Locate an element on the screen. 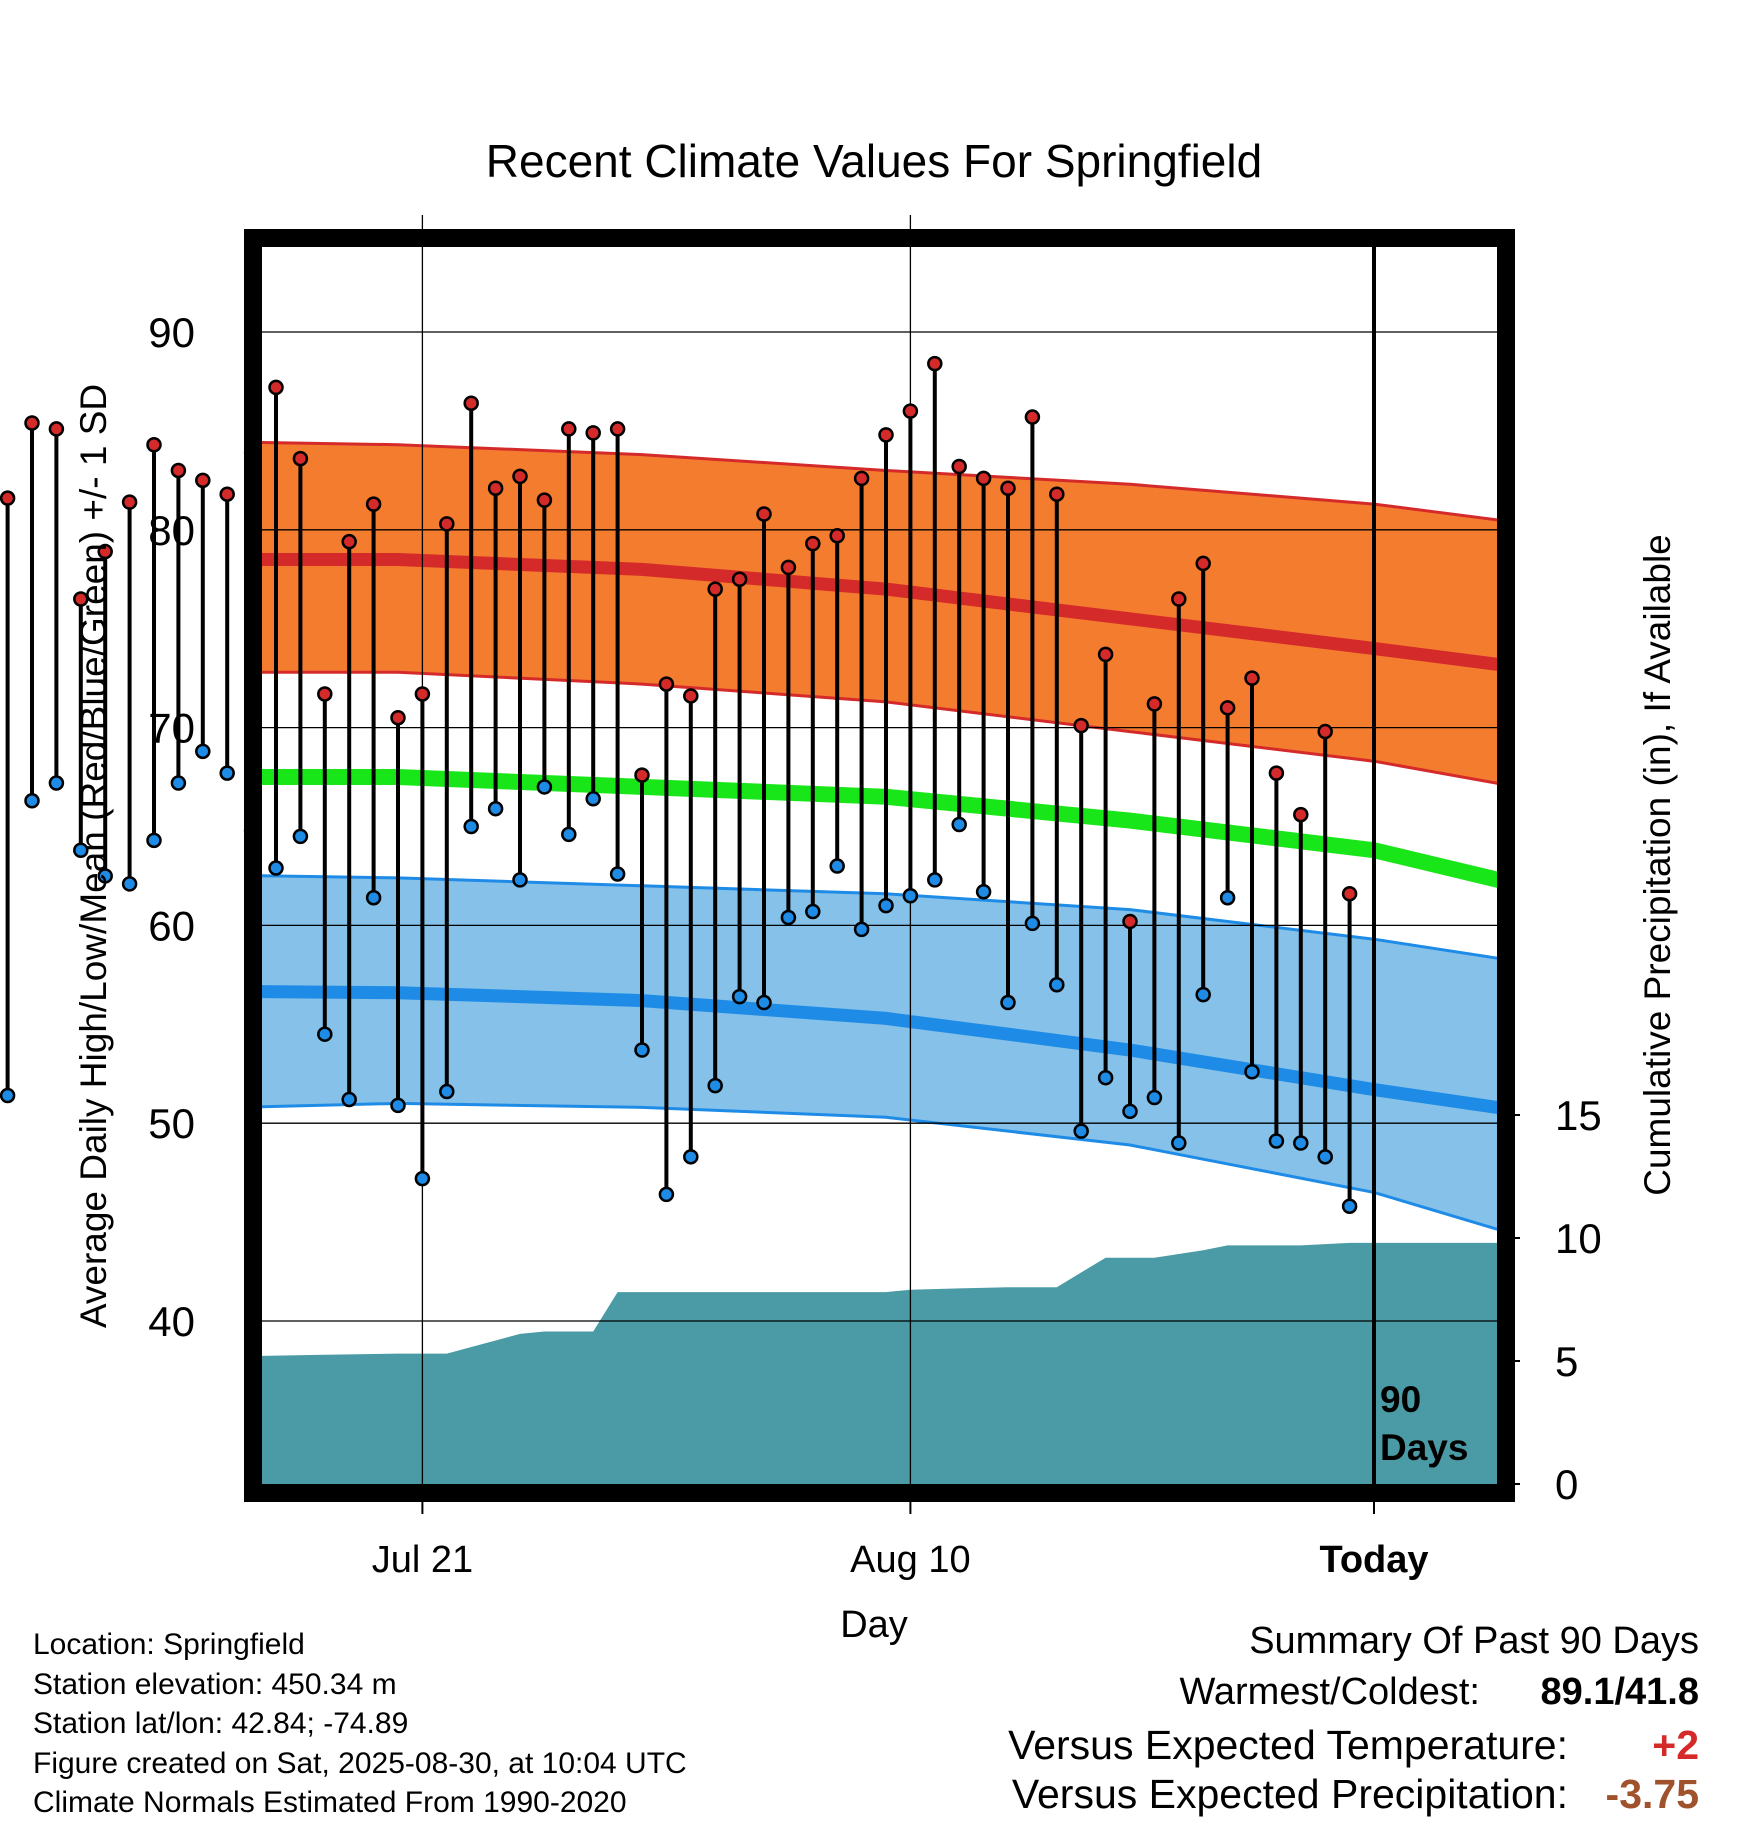 This screenshot has height=1828, width=1748. high-sd-band-lower-edge is located at coordinates (879, 727).